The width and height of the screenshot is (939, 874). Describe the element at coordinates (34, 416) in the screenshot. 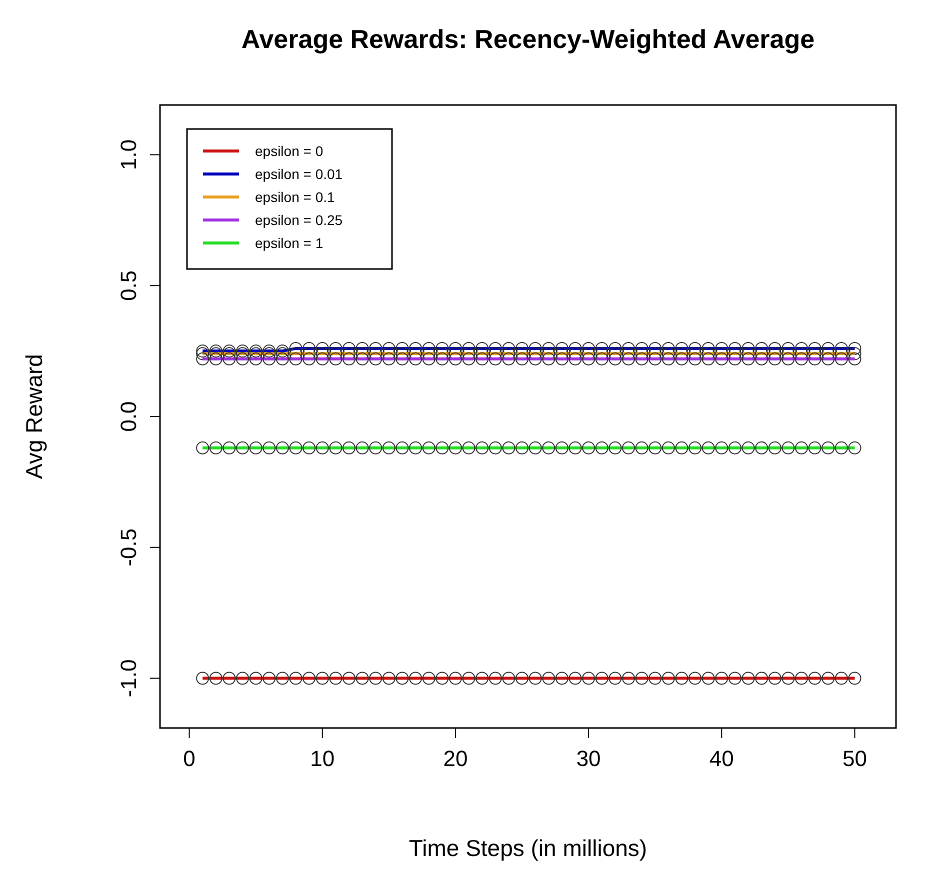

I see `y-axis-title: Avg Reward` at that location.